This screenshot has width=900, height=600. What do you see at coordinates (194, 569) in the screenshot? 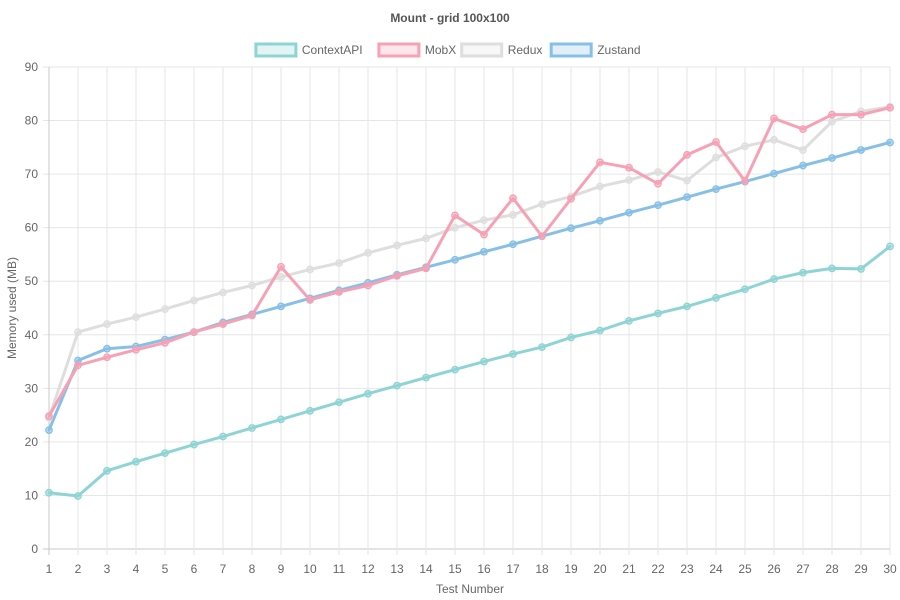
I see `x-tick-label: 6` at bounding box center [194, 569].